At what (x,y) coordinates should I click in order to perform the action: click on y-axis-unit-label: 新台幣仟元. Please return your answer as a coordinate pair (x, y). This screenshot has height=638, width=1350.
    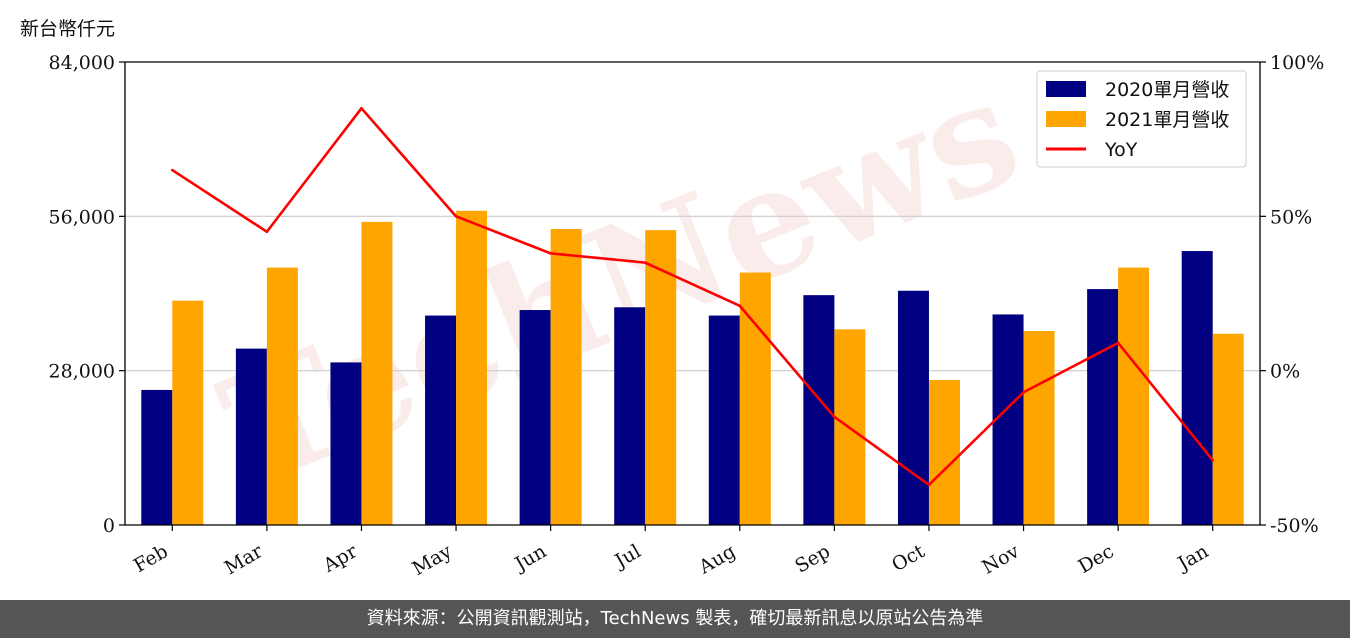
    Looking at the image, I should click on (68, 29).